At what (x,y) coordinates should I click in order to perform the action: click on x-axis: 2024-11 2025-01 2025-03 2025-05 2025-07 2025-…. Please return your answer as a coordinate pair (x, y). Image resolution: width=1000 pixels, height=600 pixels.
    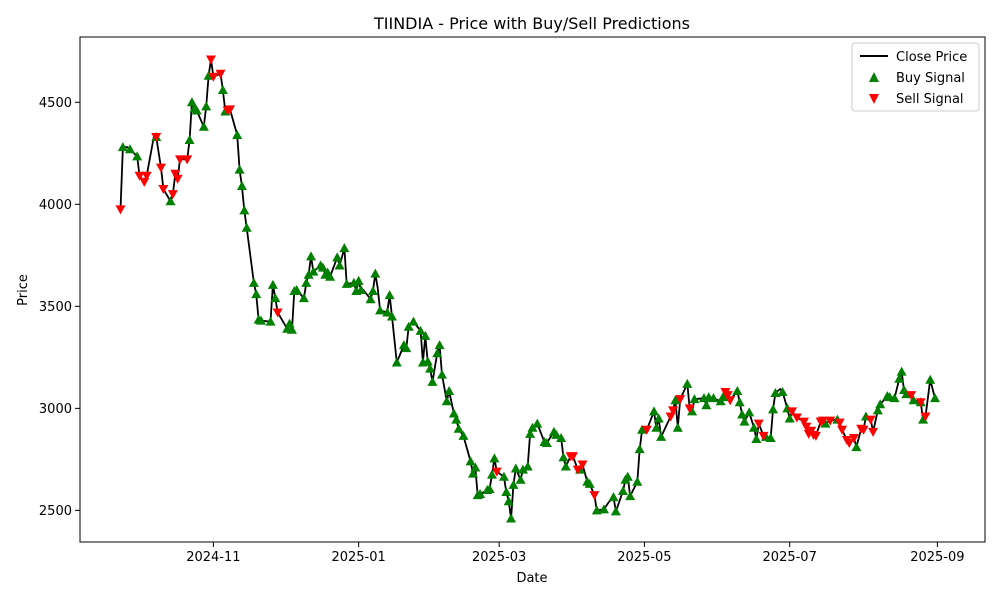
    Looking at the image, I should click on (575, 553).